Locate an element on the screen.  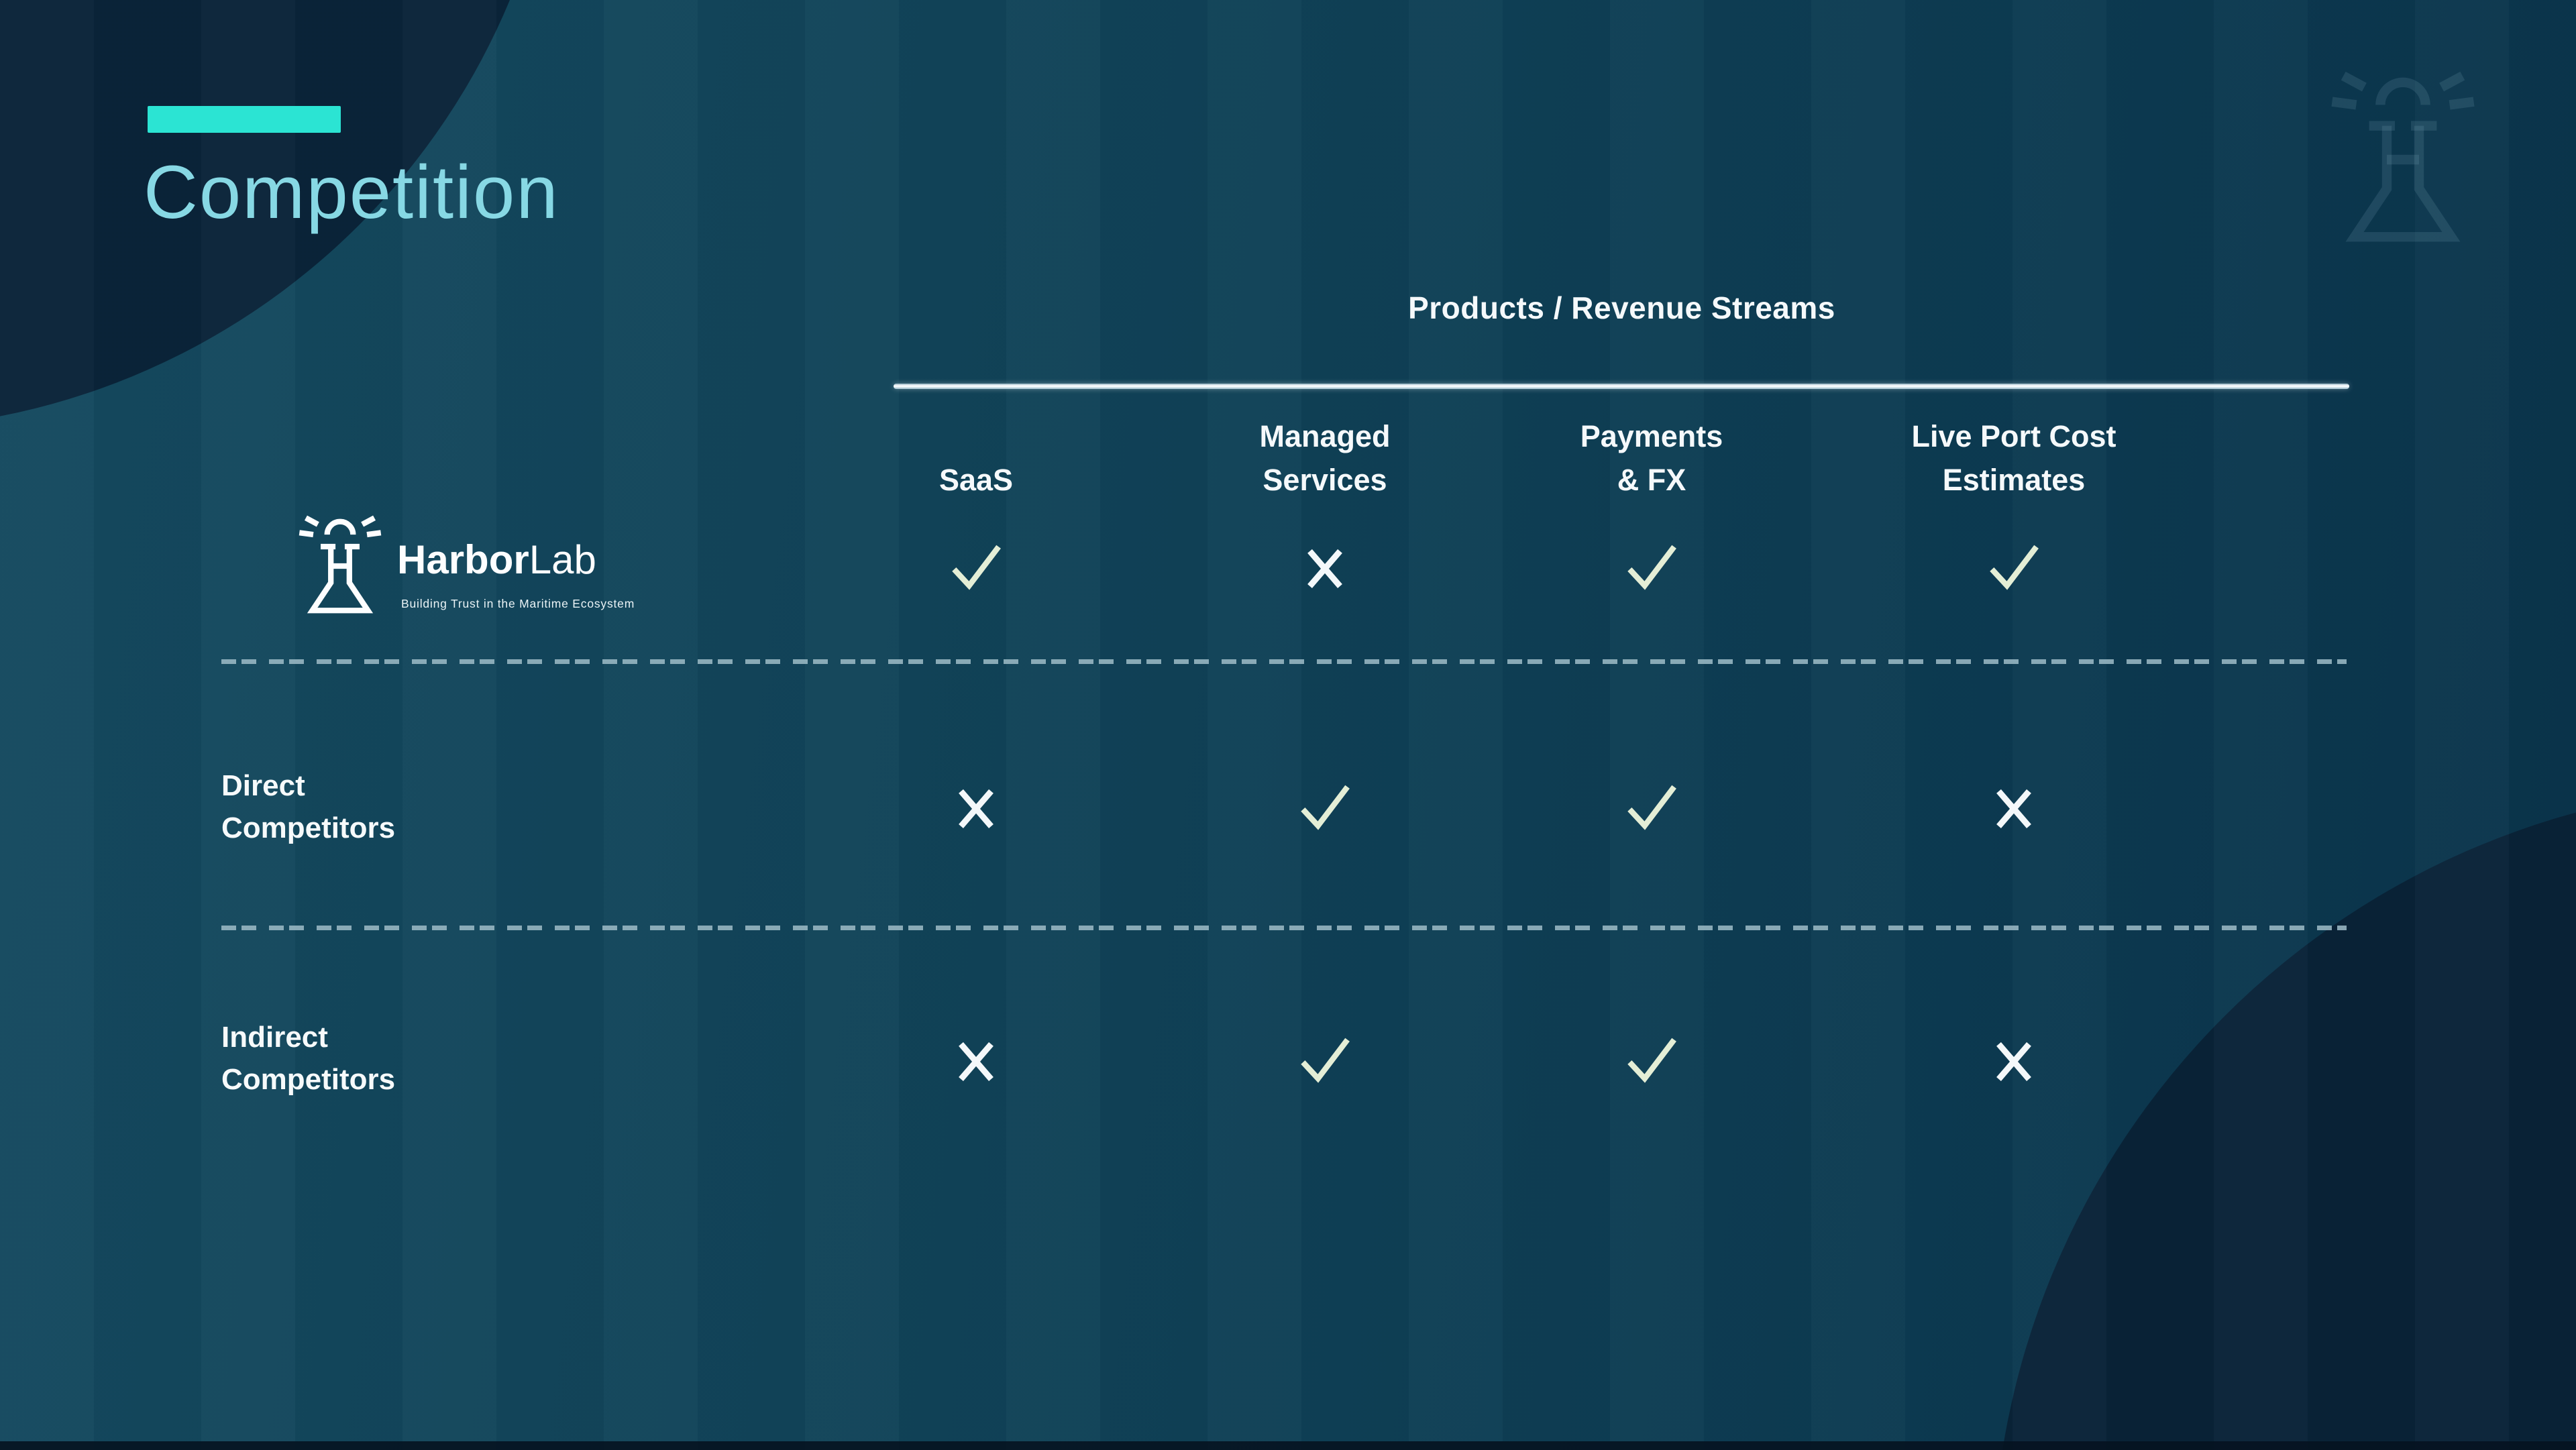
row-label-indirect-competitors: Indirect Competitors is located at coordinates (436, 1058).